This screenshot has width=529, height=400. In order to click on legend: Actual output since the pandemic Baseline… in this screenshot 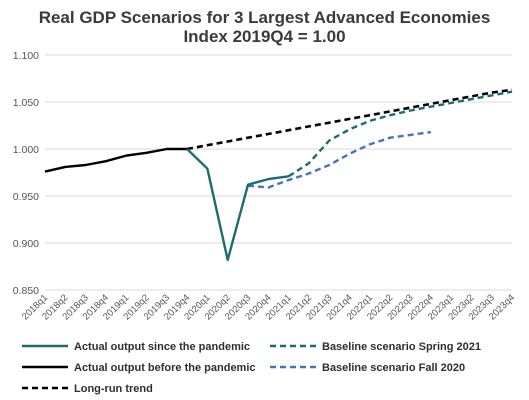, I will do `click(251, 368)`.